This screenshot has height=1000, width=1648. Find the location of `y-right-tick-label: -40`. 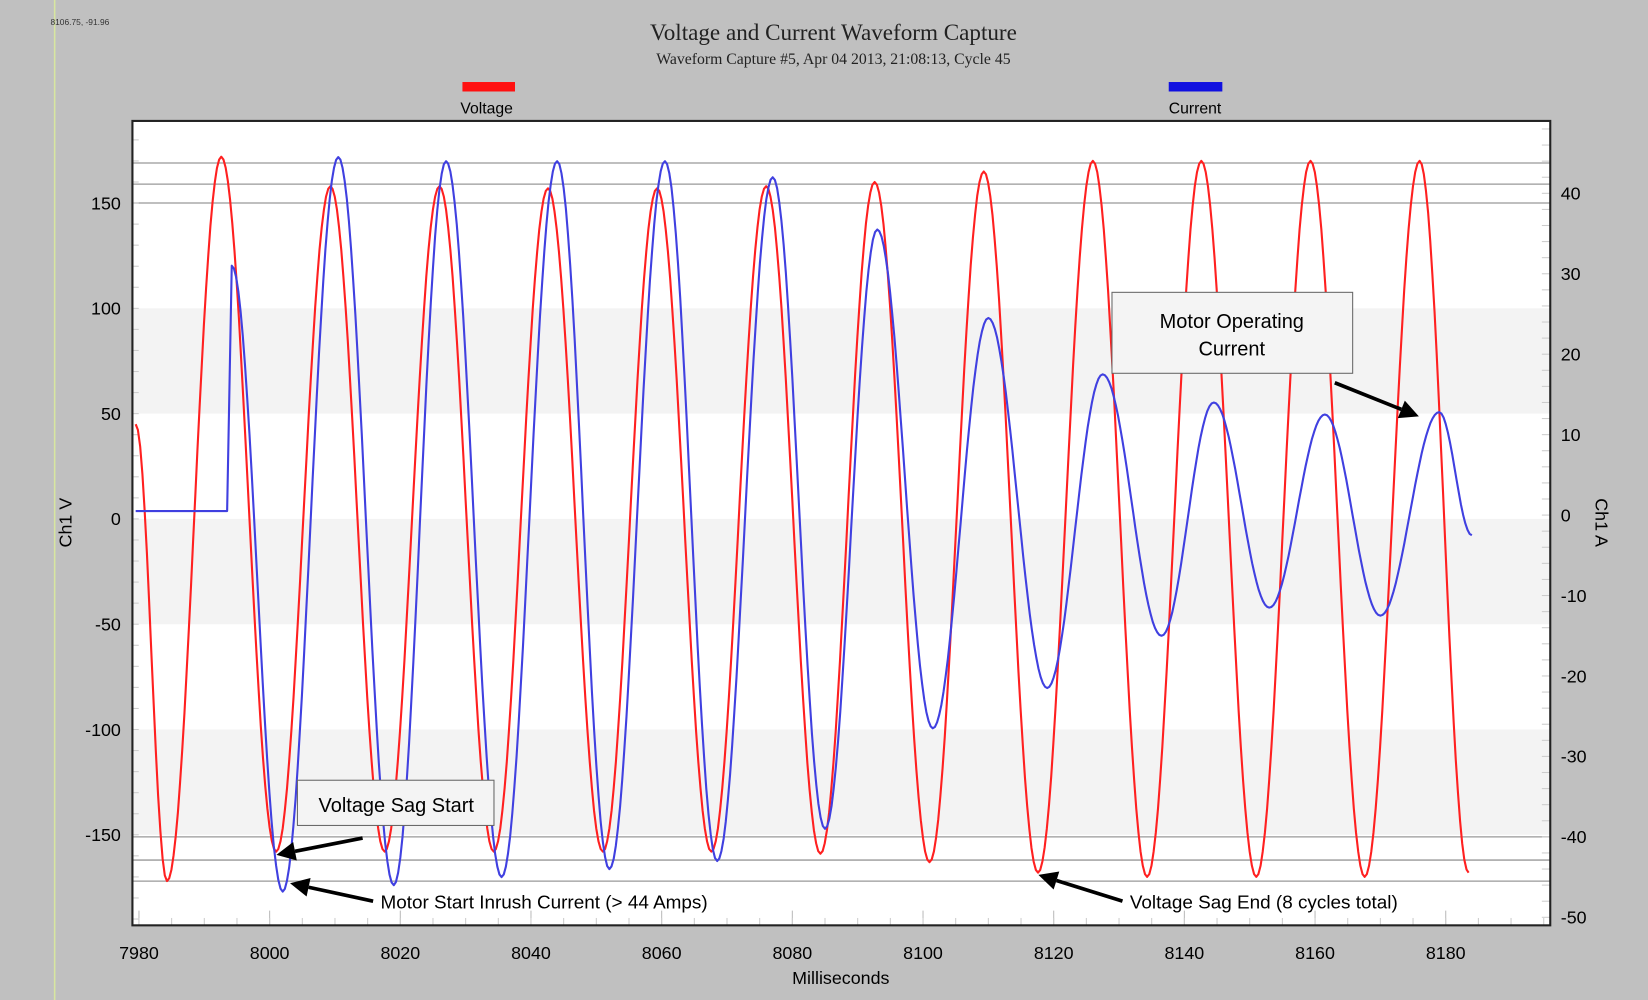

y-right-tick-label: -40 is located at coordinates (1574, 837).